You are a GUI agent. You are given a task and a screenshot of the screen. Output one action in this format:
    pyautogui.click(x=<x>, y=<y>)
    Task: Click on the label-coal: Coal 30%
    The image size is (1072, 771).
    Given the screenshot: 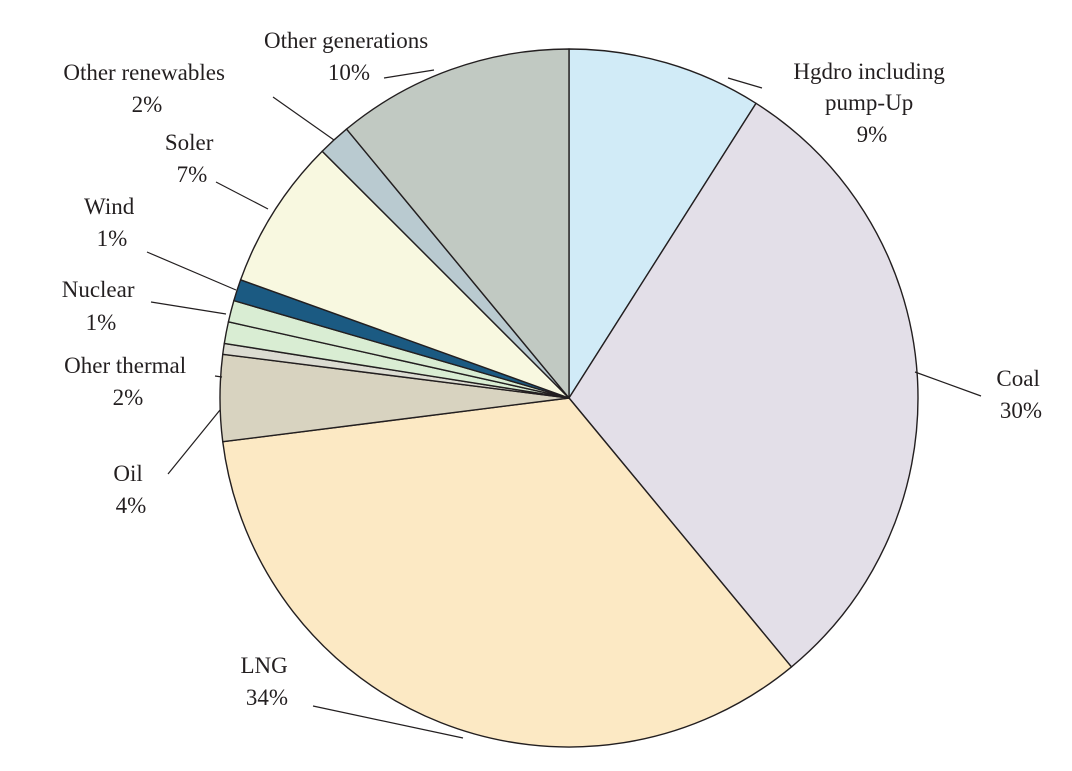 What is the action you would take?
    pyautogui.click(x=1020, y=394)
    